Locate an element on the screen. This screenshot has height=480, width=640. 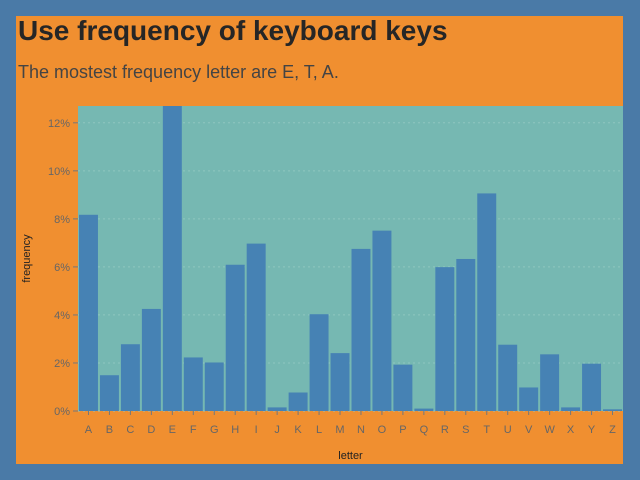
x-axis-title: letter is located at coordinates (350, 456).